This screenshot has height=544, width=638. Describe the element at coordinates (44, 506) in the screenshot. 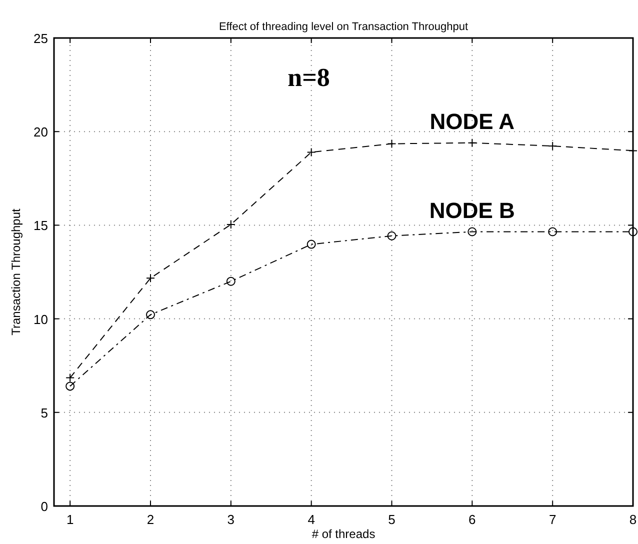

I see `y-tick-label: 0` at that location.